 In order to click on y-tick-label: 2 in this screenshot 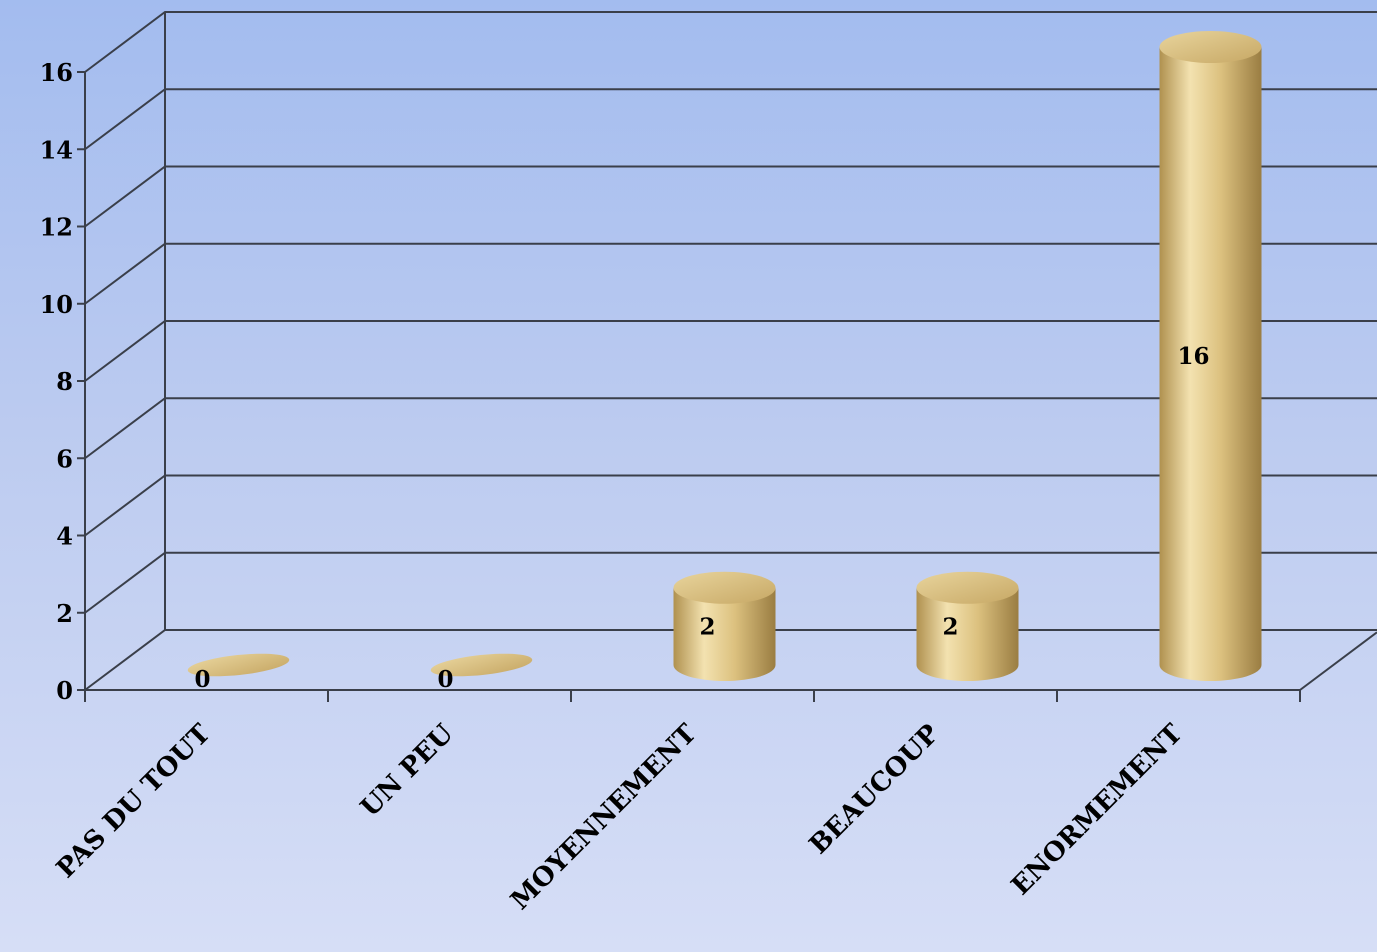, I will do `click(64, 613)`.